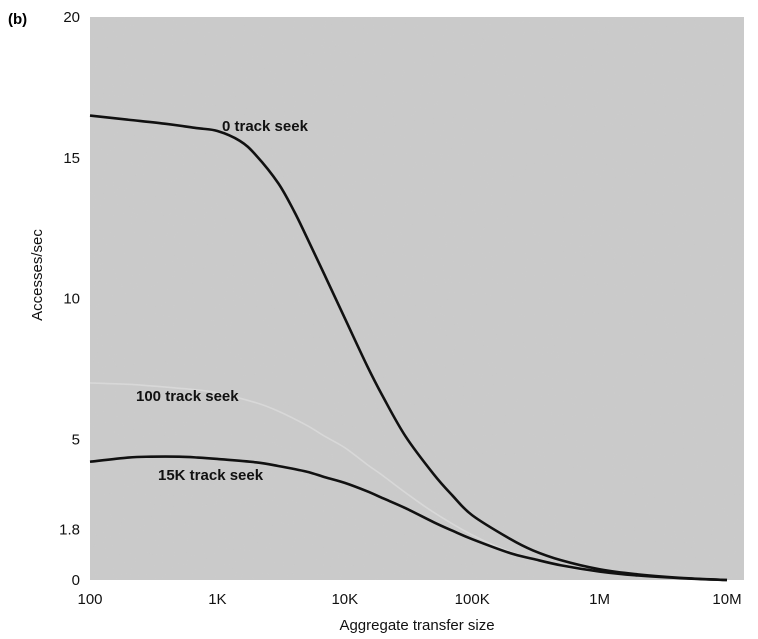 The image size is (758, 639). What do you see at coordinates (76, 439) in the screenshot?
I see `y-tick-label-5: 5` at bounding box center [76, 439].